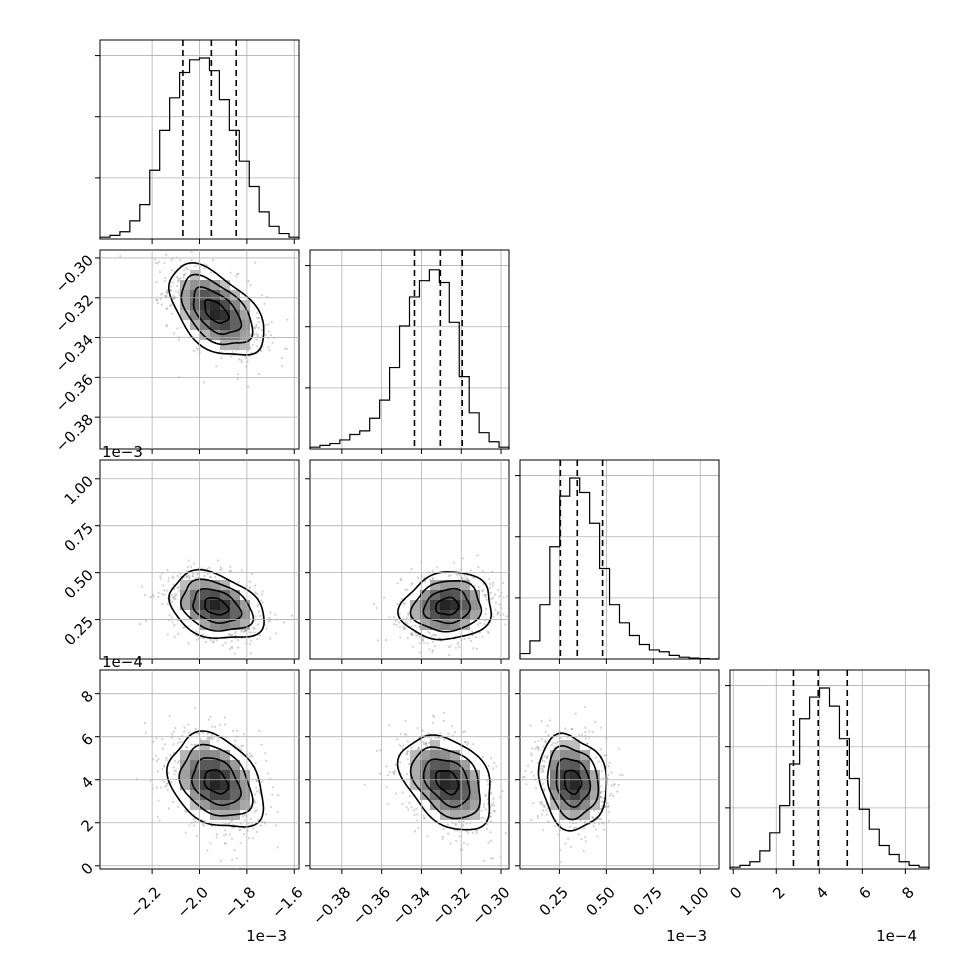 The image size is (970, 970). What do you see at coordinates (87, 782) in the screenshot?
I see `y-tick-label: 4` at bounding box center [87, 782].